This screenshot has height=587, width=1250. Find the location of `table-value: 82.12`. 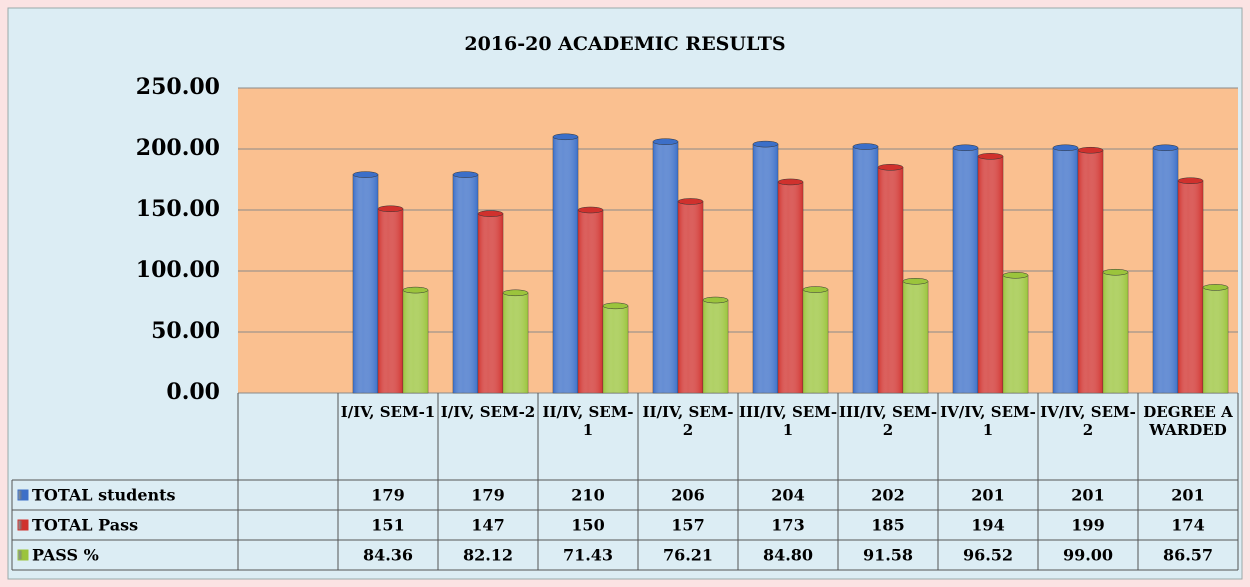

table-value: 82.12 is located at coordinates (488, 555).